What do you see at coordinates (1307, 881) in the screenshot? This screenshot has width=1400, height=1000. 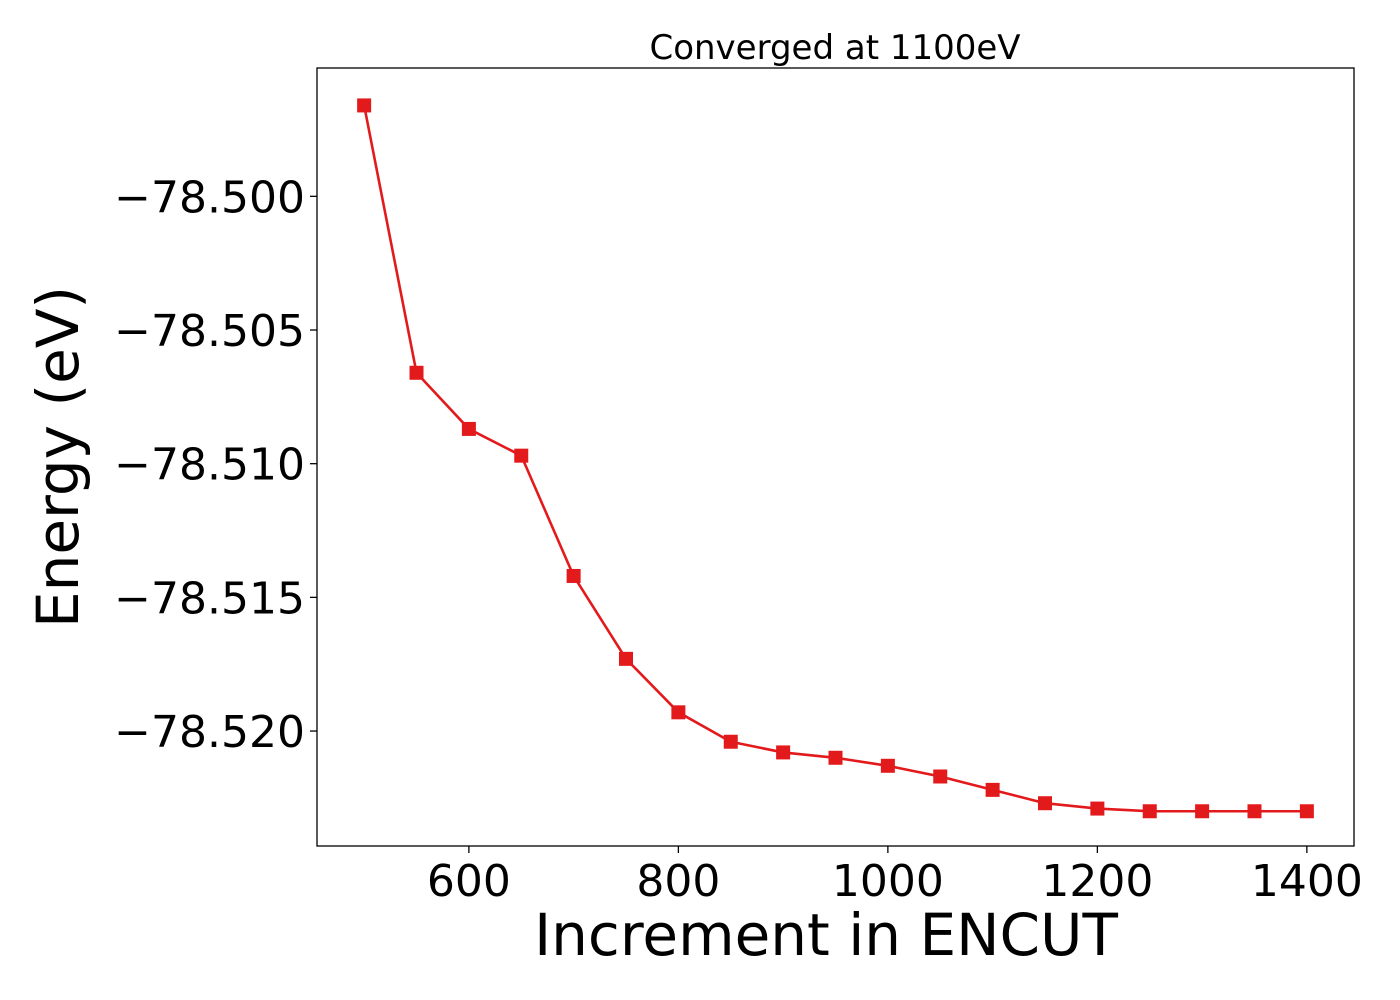 I see `x-tick-label: 1400` at bounding box center [1307, 881].